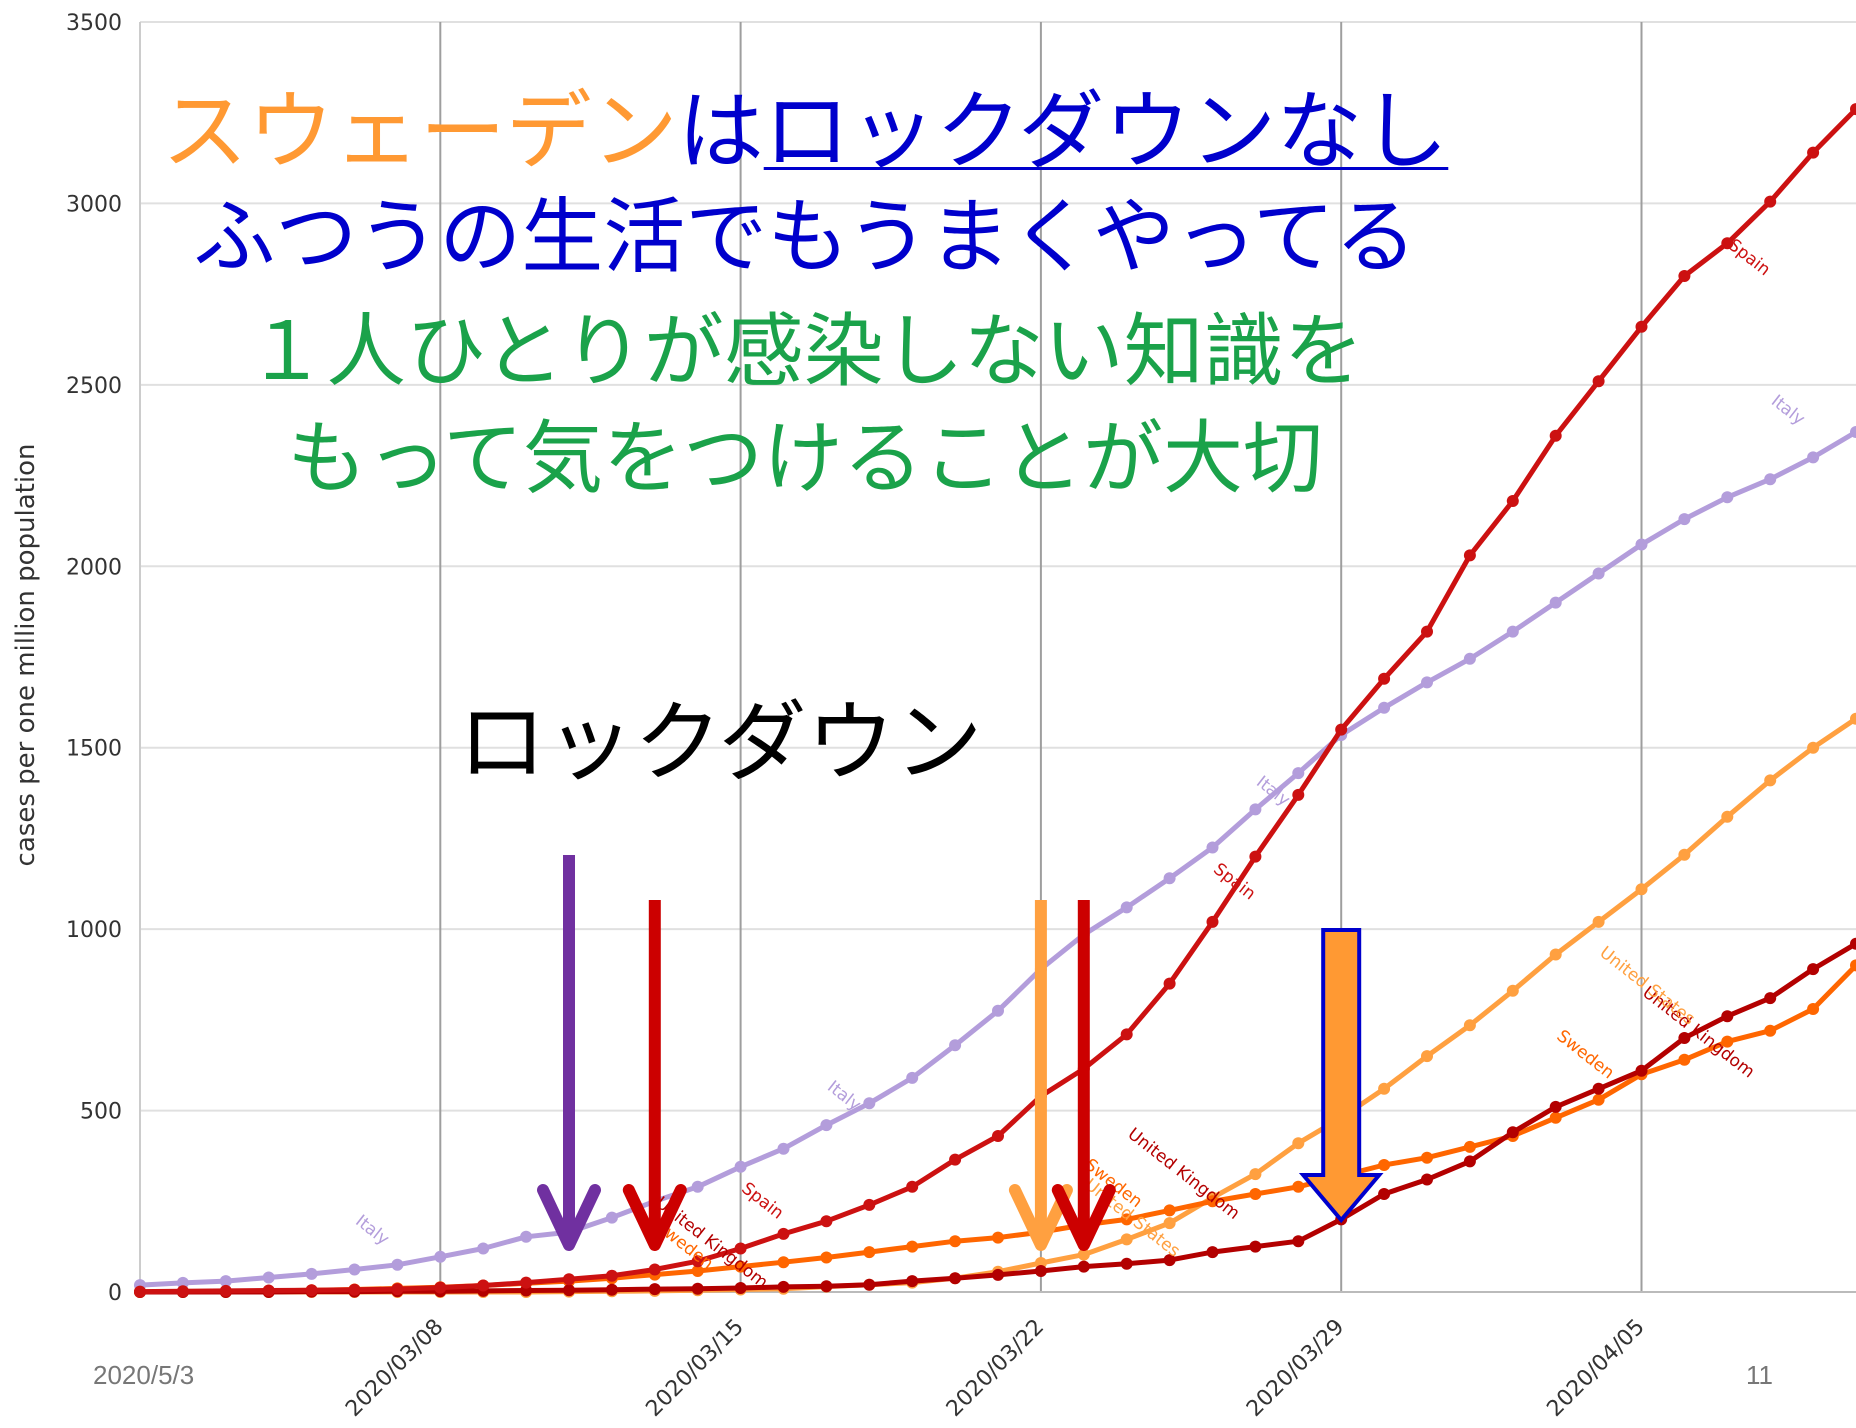 This screenshot has height=1428, width=1856. I want to click on y-tick-label: 1000, so click(94, 930).